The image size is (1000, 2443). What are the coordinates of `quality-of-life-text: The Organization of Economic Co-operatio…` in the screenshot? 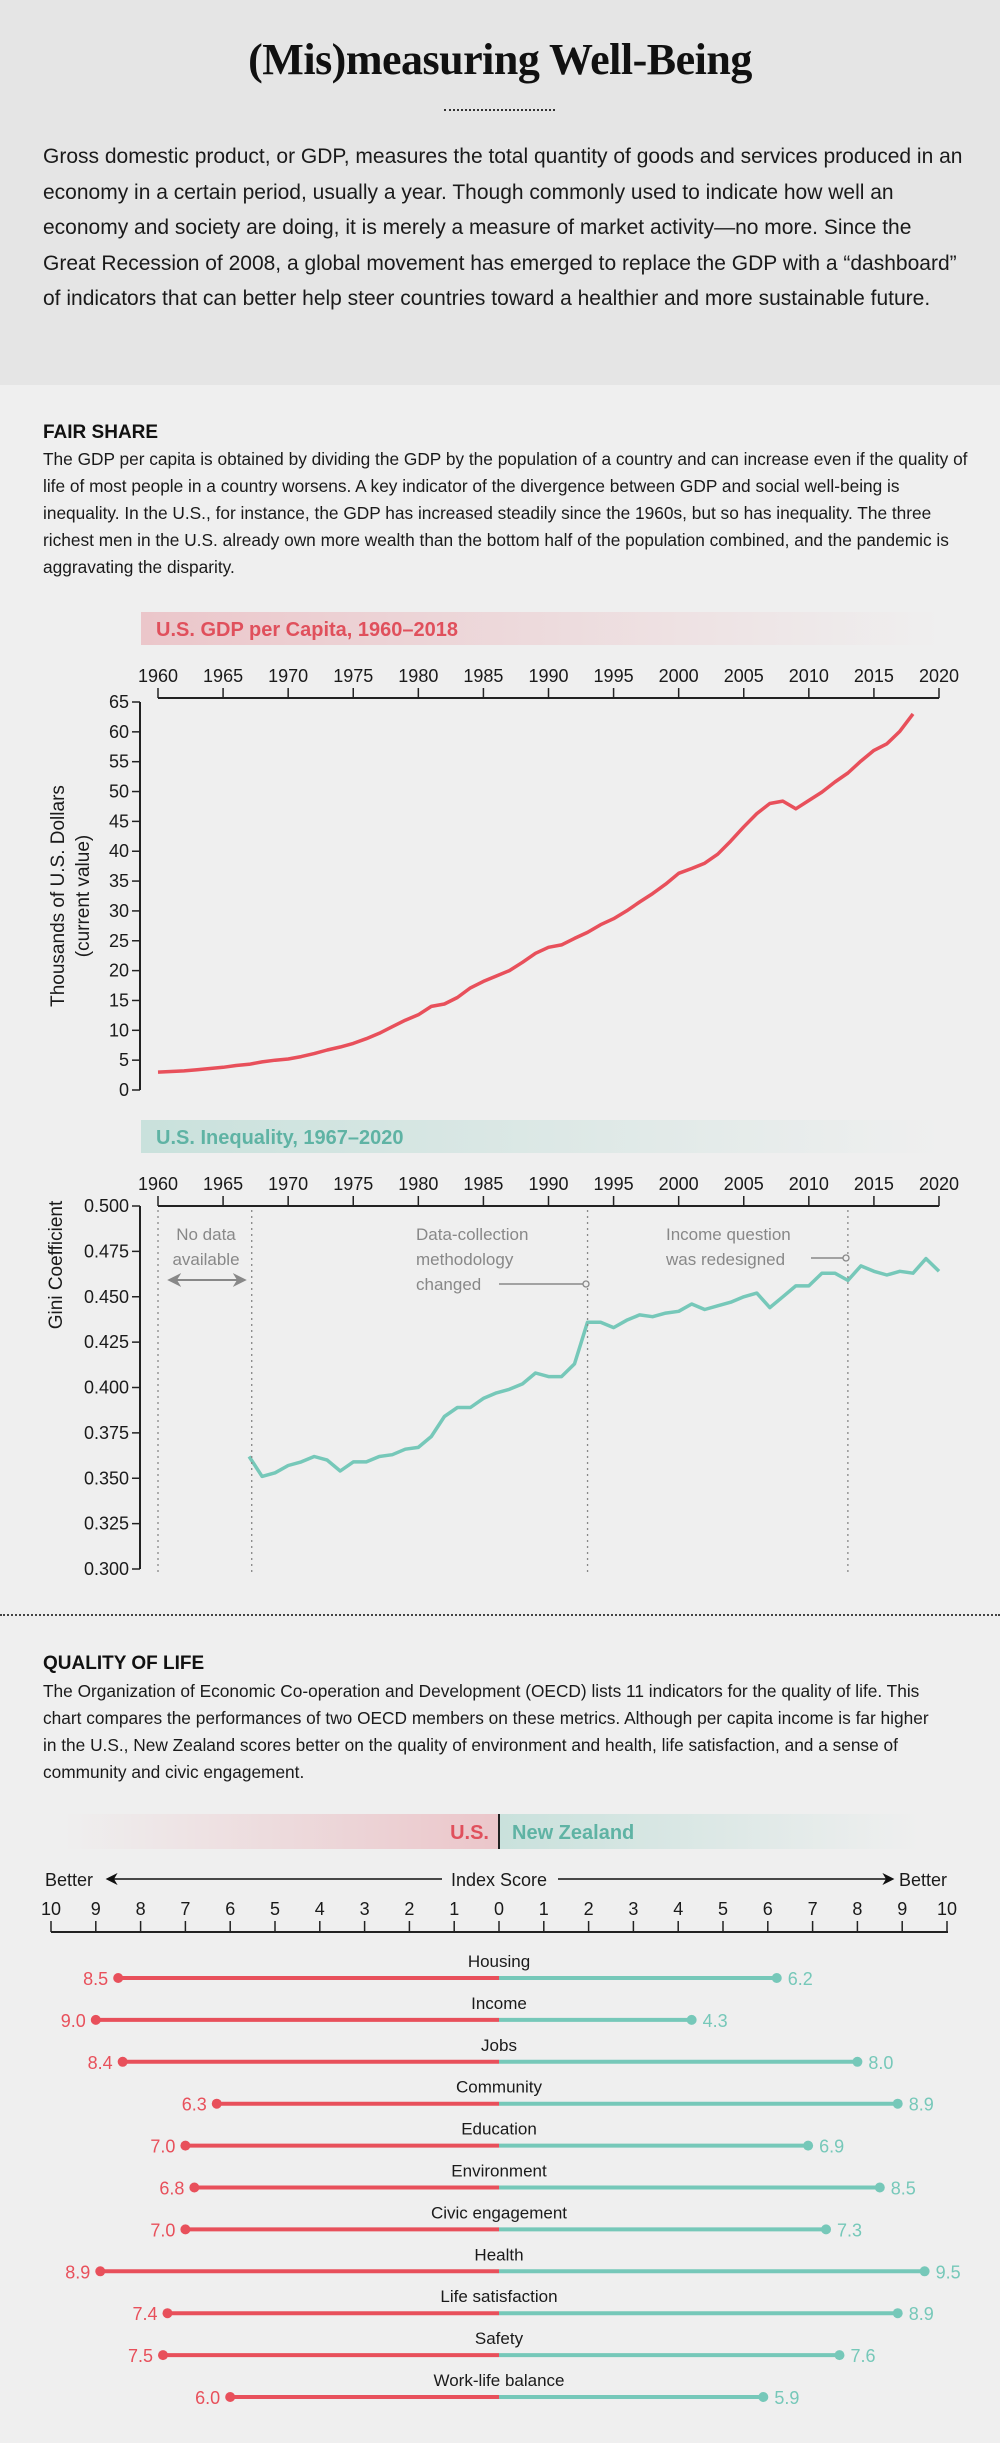 It's located at (486, 1731).